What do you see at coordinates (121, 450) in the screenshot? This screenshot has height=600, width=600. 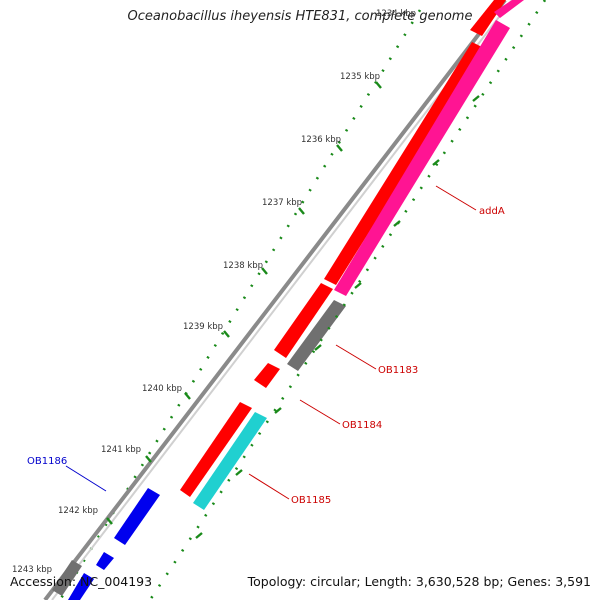 I see `tick-label-1241: 1241 kbp` at bounding box center [121, 450].